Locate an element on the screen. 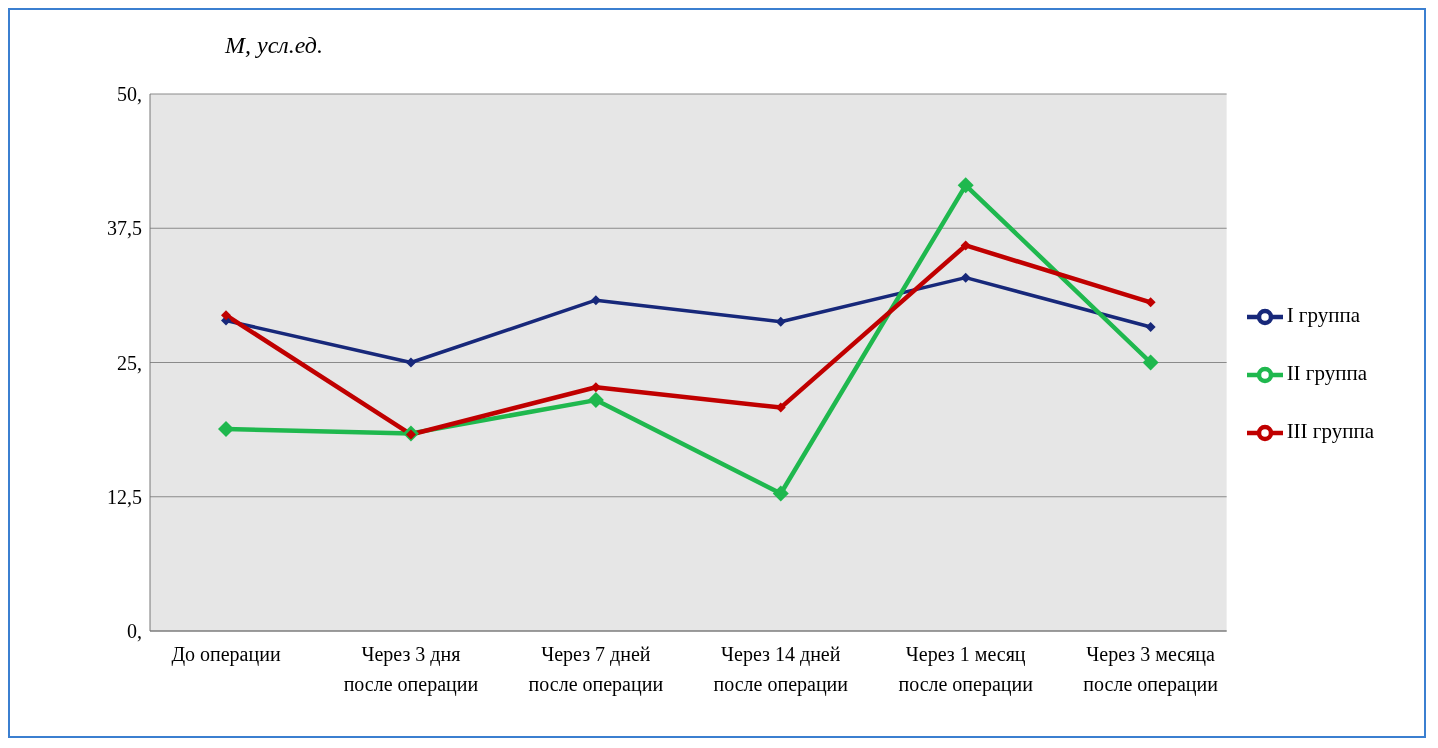 The width and height of the screenshot is (1438, 748). y-tick-label: 37,5 is located at coordinates (124, 228).